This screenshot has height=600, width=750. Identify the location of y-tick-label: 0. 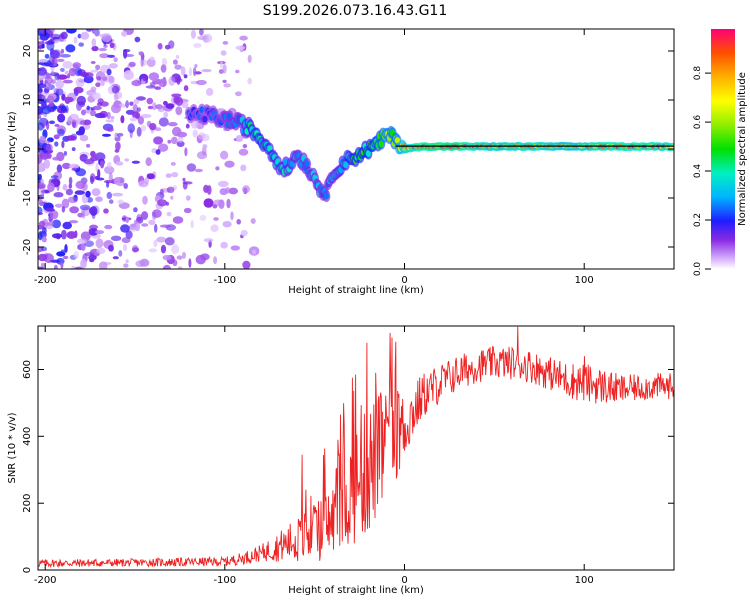
(27, 570).